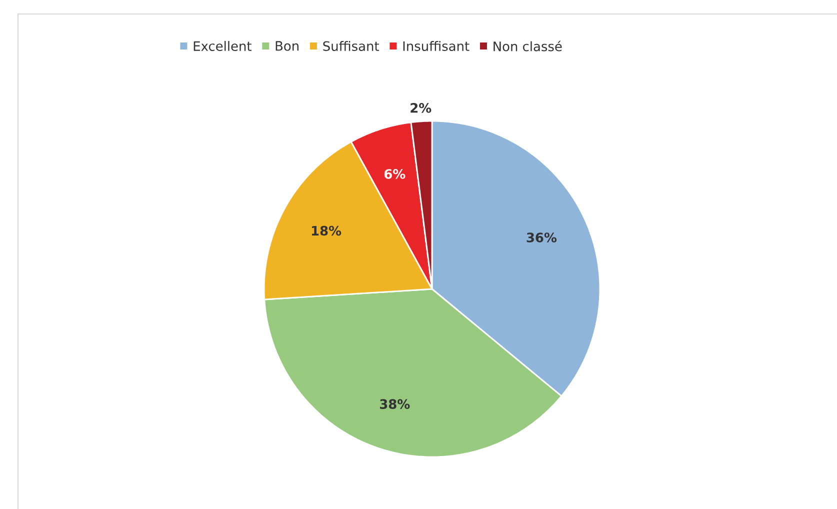 The height and width of the screenshot is (509, 837). I want to click on data-label: 36%, so click(541, 237).